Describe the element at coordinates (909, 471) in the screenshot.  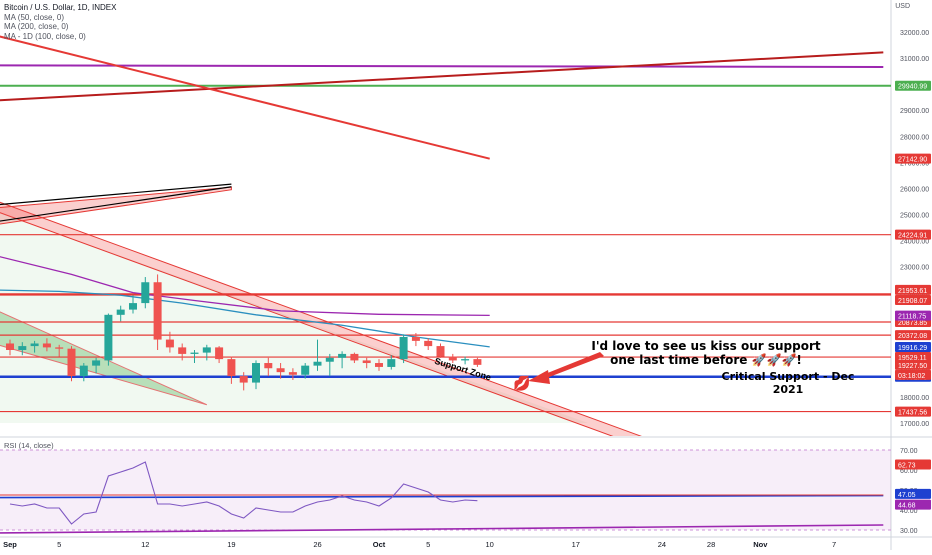
I see `rsi-tick-label: 60.00` at that location.